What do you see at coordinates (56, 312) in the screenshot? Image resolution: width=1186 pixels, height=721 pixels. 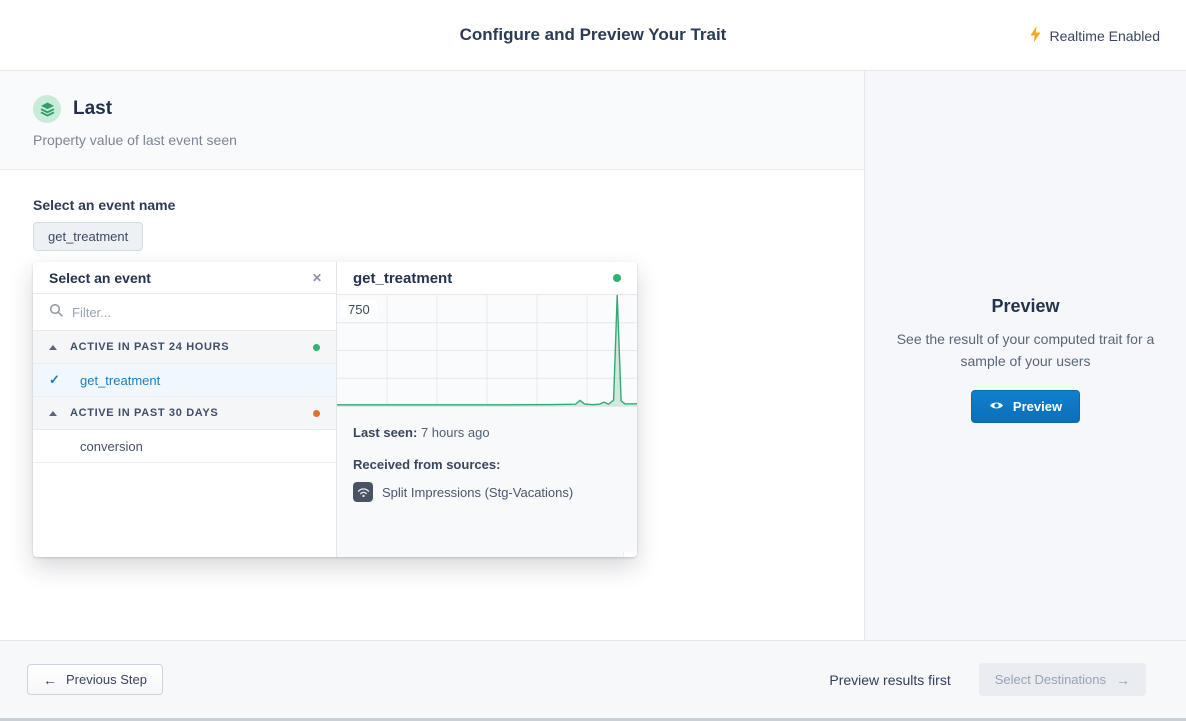 I see `search-icon` at bounding box center [56, 312].